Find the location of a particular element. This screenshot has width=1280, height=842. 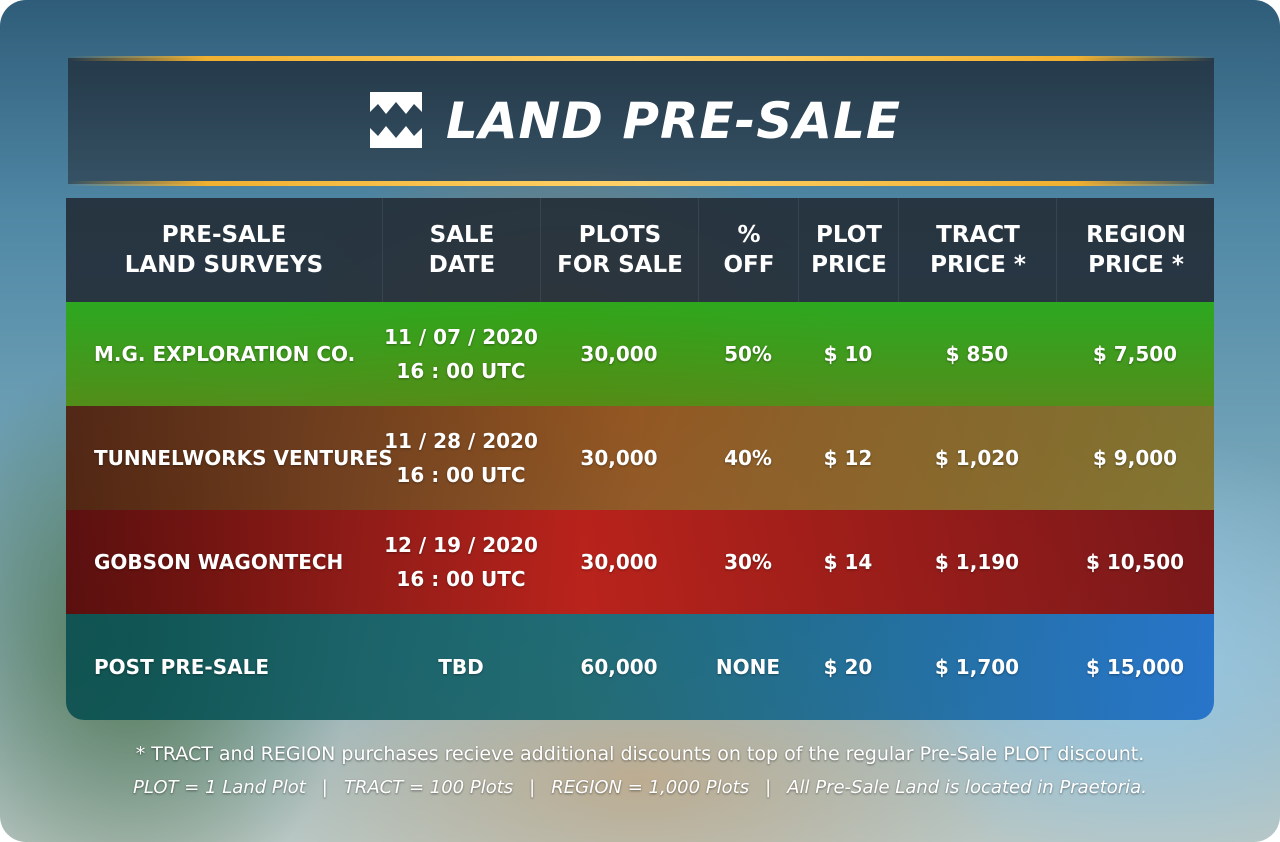

column-header-off: % OFF is located at coordinates (748, 250).